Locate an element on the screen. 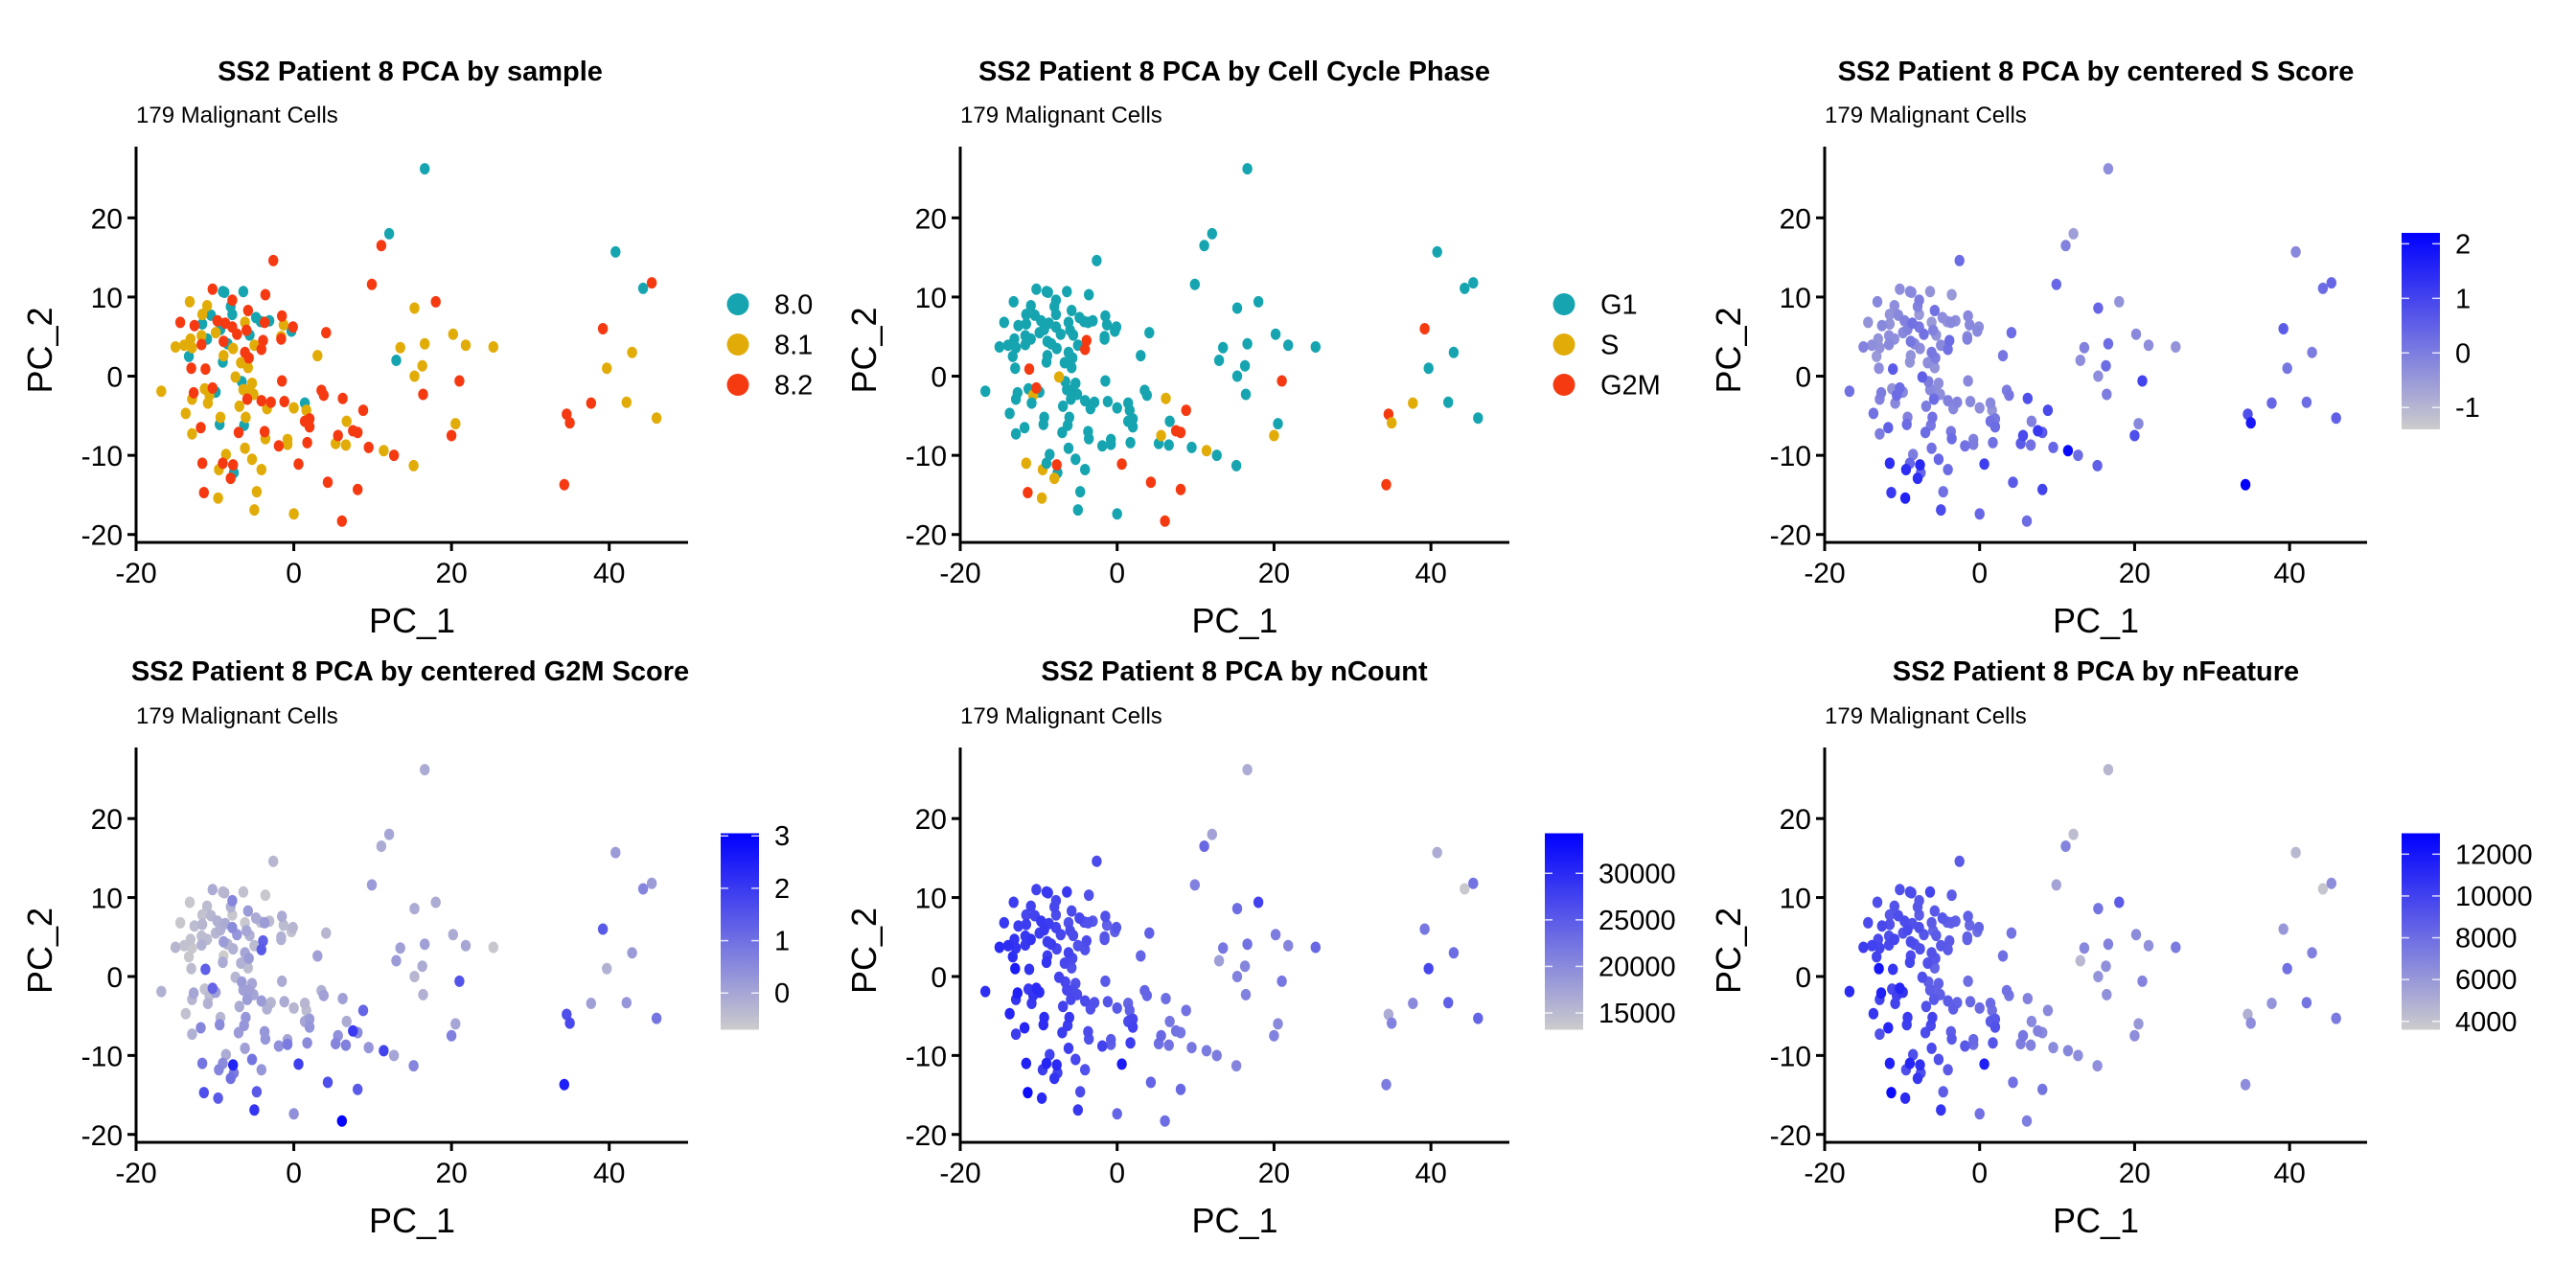 This screenshot has width=2576, height=1288. legend-label: G2M is located at coordinates (1630, 386).